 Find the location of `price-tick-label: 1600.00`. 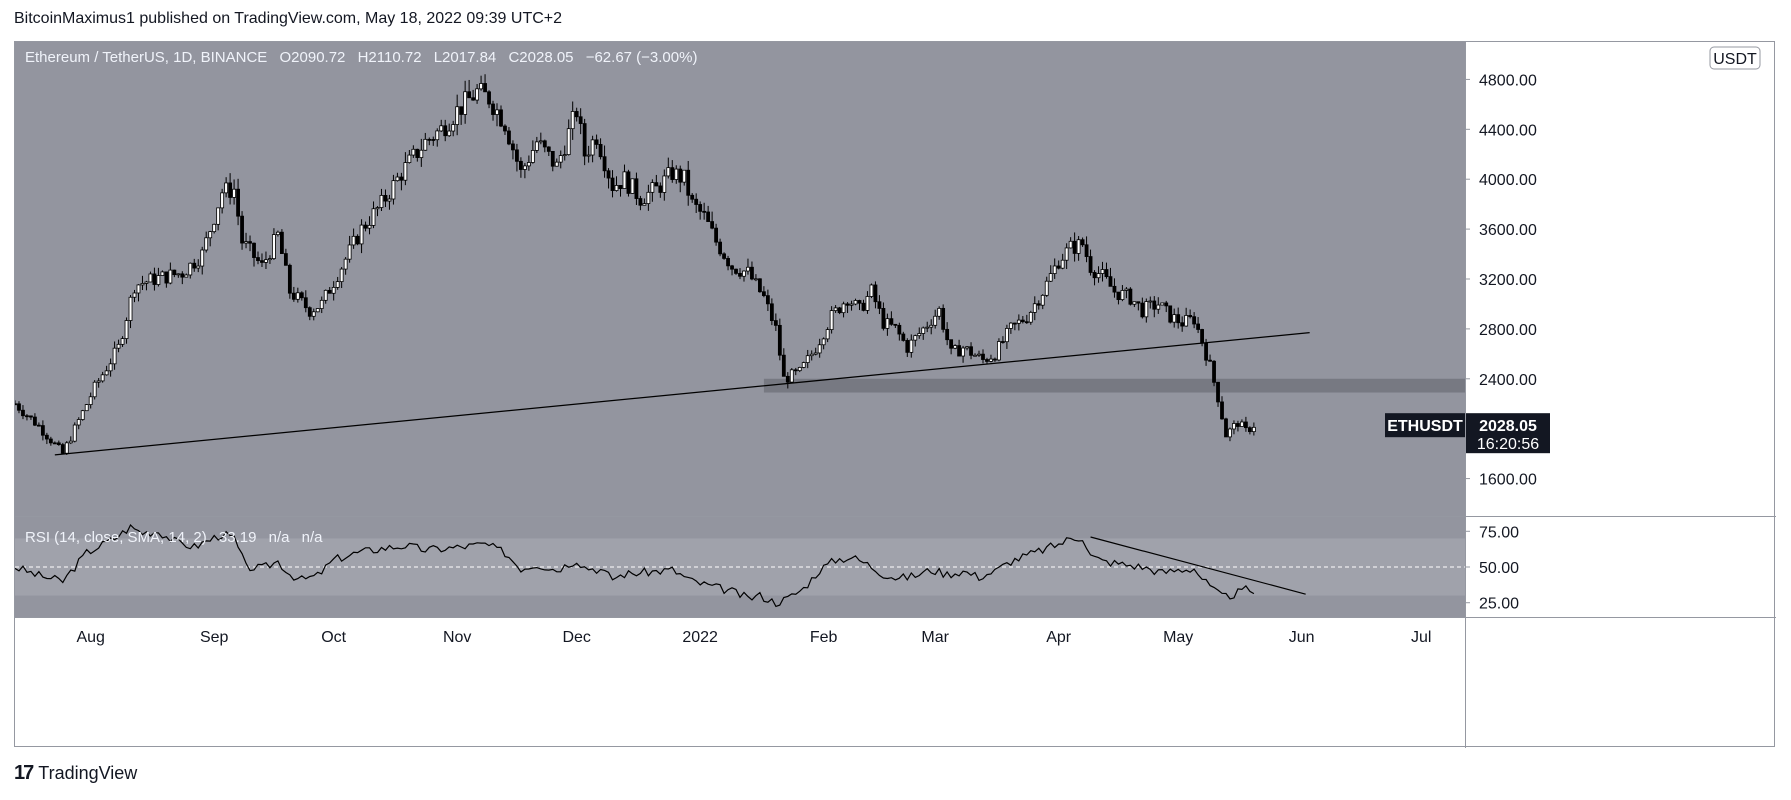

price-tick-label: 1600.00 is located at coordinates (1508, 480).